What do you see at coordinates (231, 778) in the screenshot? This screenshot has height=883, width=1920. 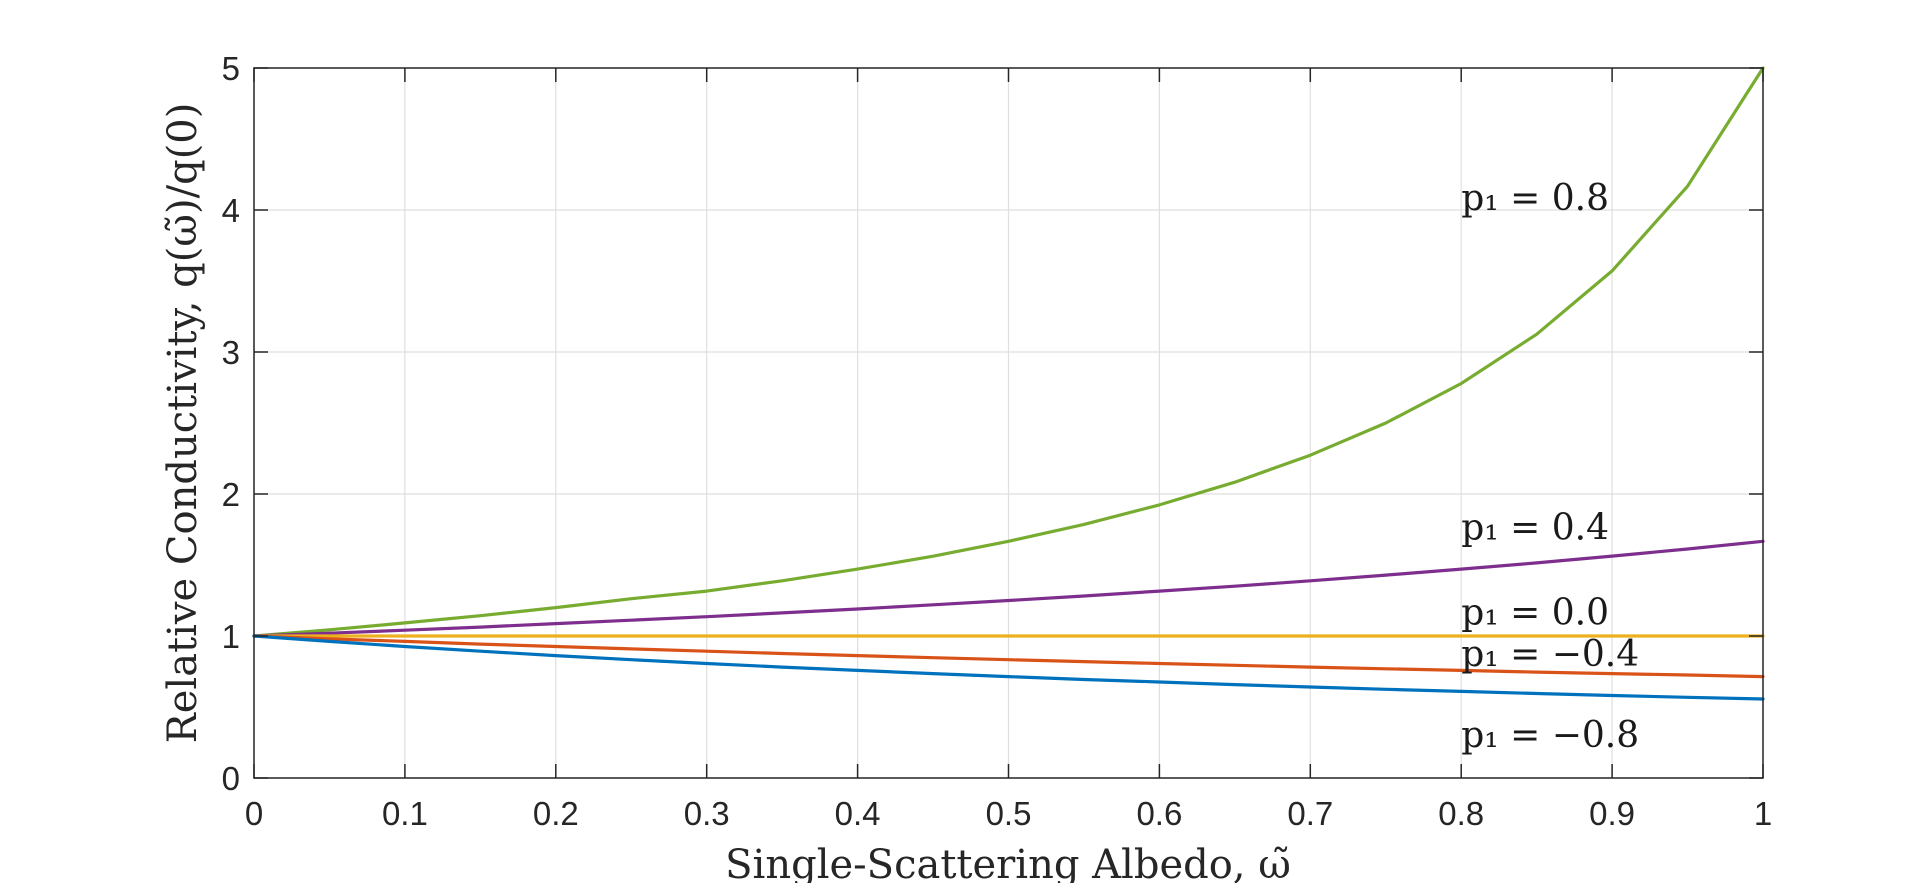 I see `y-tick-label: 0` at bounding box center [231, 778].